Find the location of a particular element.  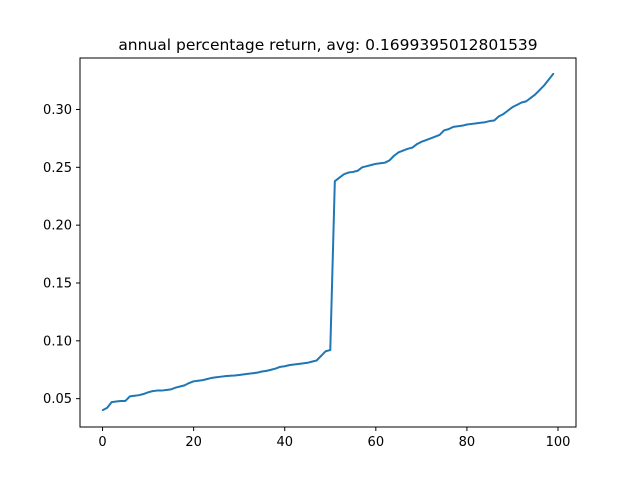

x-axis: 0 20 40 60 80 100 is located at coordinates (334, 438).